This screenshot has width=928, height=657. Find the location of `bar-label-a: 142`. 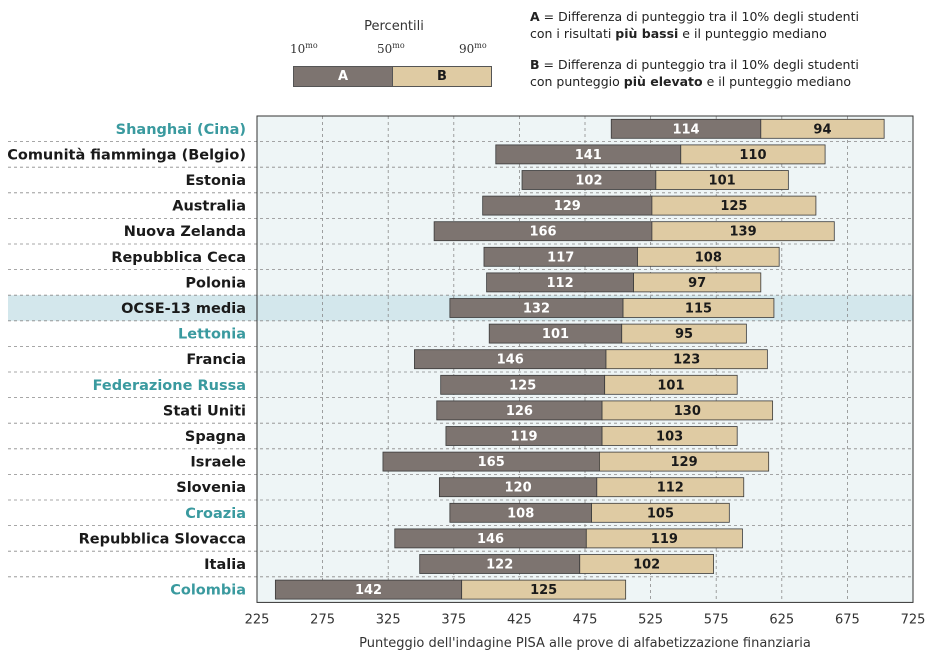

bar-label-a: 142 is located at coordinates (368, 590).